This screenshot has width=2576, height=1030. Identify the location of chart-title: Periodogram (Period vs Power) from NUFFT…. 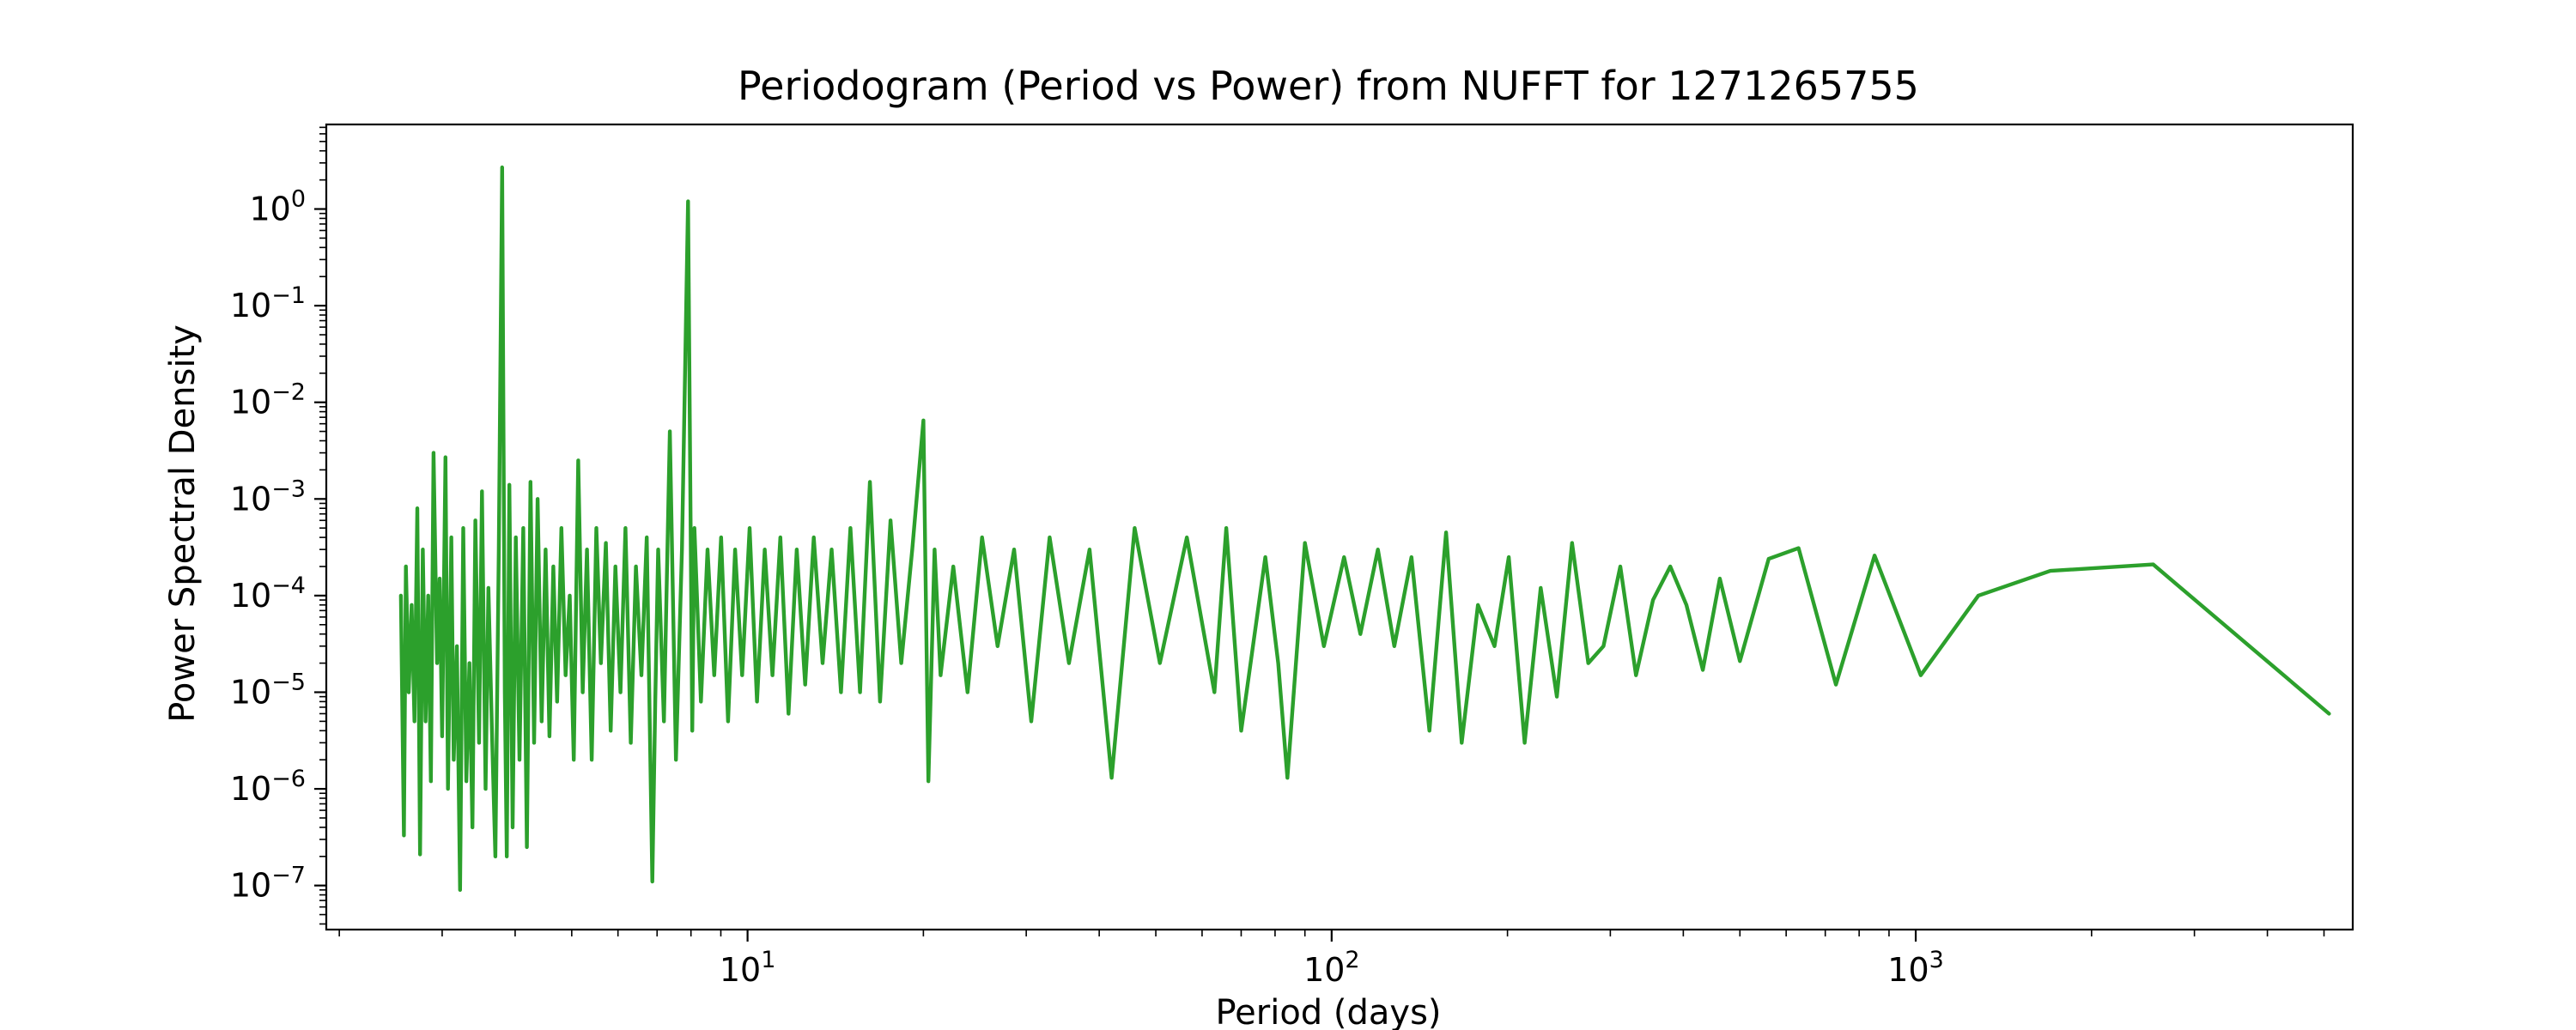
(1328, 86).